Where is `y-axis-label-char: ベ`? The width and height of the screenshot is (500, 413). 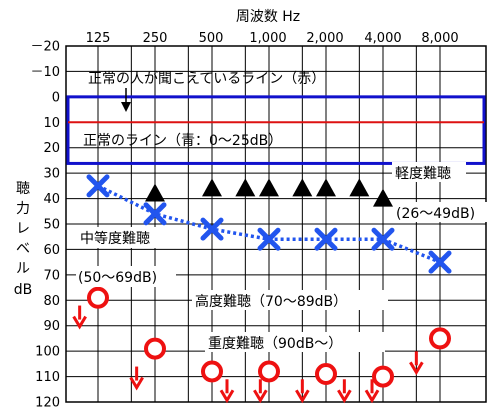
y-axis-label-char: ベ is located at coordinates (23, 249).